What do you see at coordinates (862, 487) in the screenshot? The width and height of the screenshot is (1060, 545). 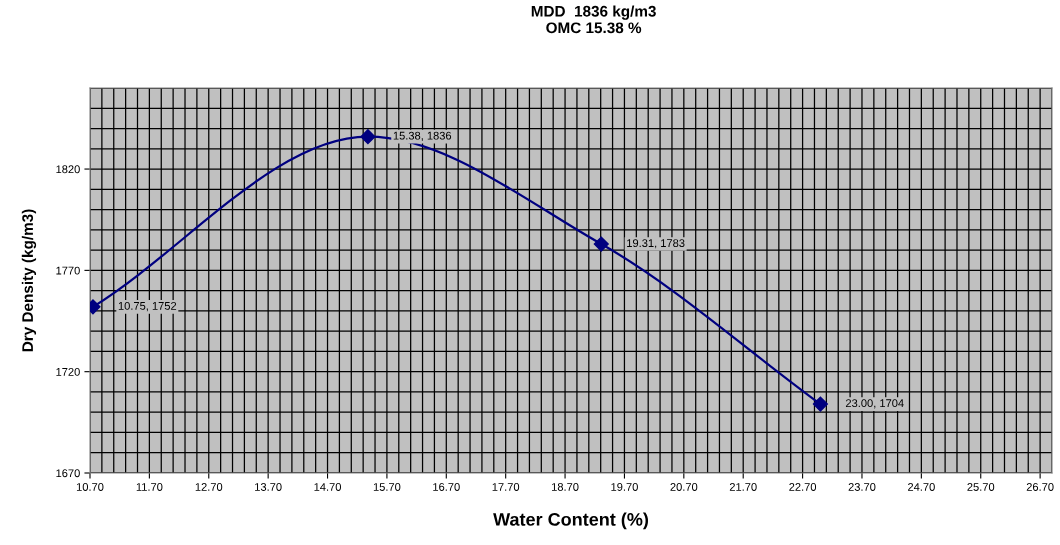 I see `x-tick-label: 23.70` at bounding box center [862, 487].